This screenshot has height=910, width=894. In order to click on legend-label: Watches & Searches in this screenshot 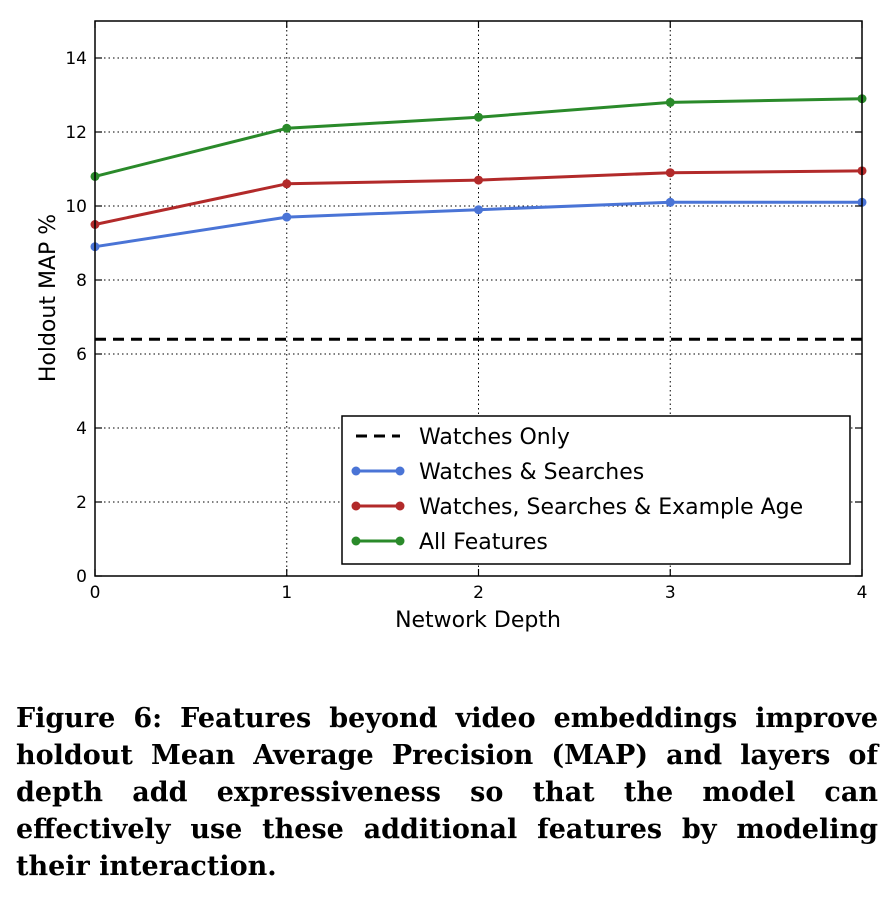, I will do `click(531, 472)`.